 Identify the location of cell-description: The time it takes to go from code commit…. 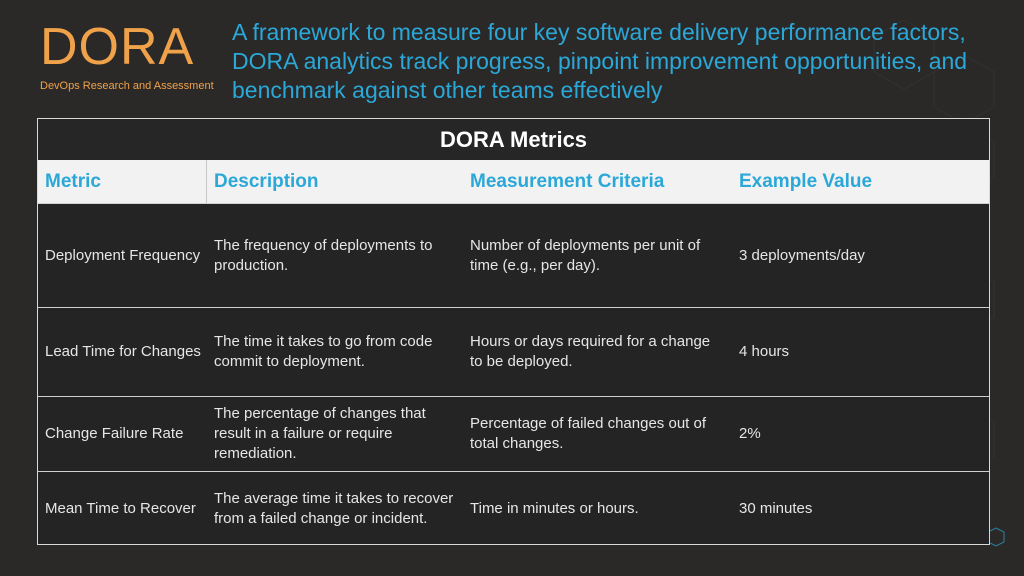
(323, 351).